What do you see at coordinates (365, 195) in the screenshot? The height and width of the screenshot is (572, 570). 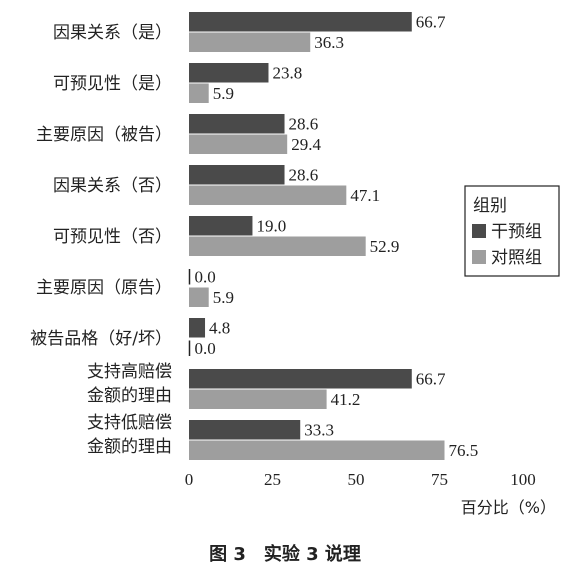 I see `value-label: 47.1` at bounding box center [365, 195].